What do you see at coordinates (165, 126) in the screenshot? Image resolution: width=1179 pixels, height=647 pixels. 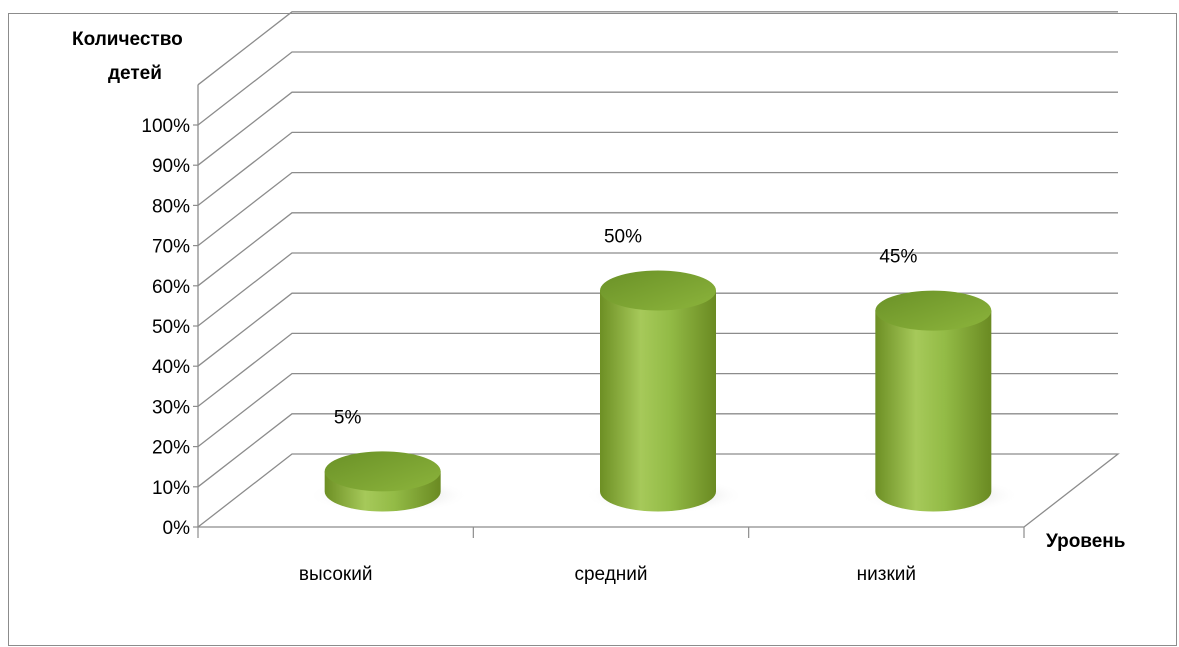 I see `y-tick-label: 100%` at bounding box center [165, 126].